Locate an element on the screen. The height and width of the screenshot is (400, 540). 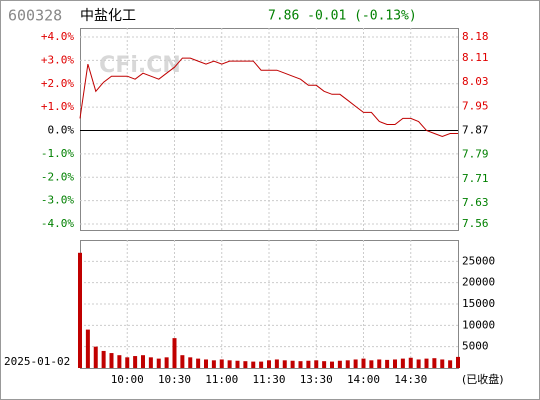
y-tick-label: +3.0% is located at coordinates (57, 59).